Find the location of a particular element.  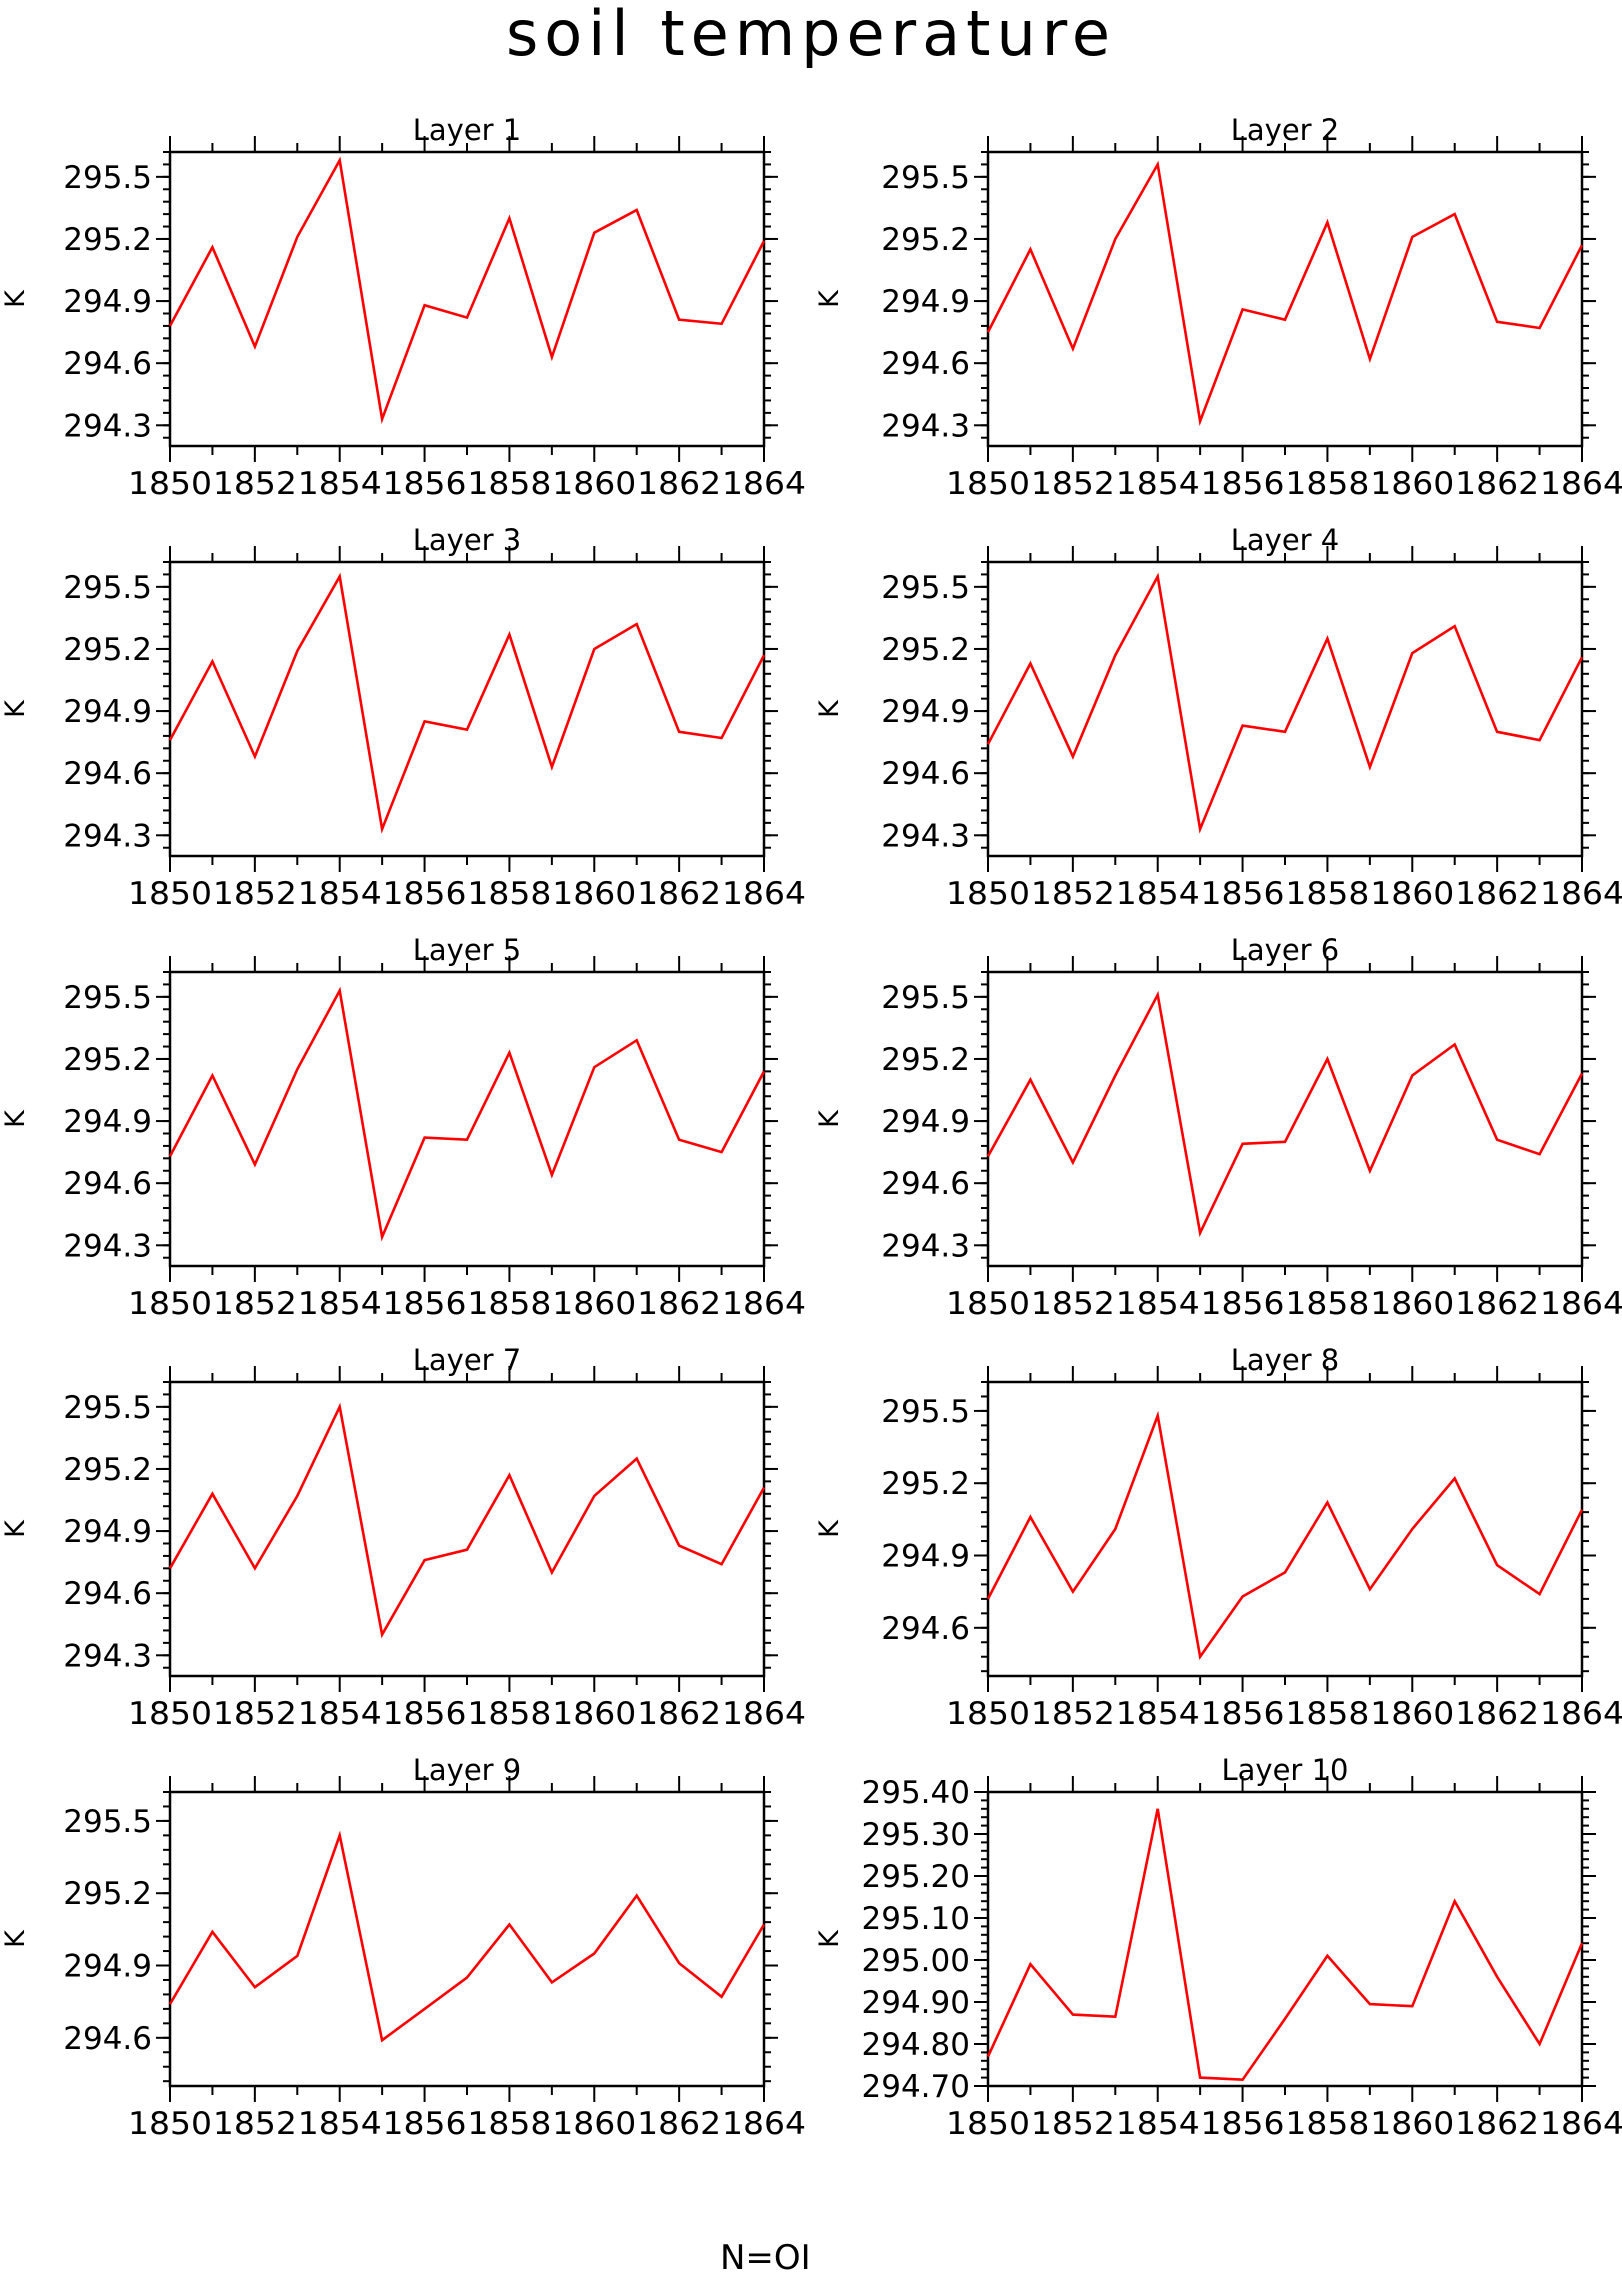

panel-title: Layer 2 is located at coordinates (1285, 130).